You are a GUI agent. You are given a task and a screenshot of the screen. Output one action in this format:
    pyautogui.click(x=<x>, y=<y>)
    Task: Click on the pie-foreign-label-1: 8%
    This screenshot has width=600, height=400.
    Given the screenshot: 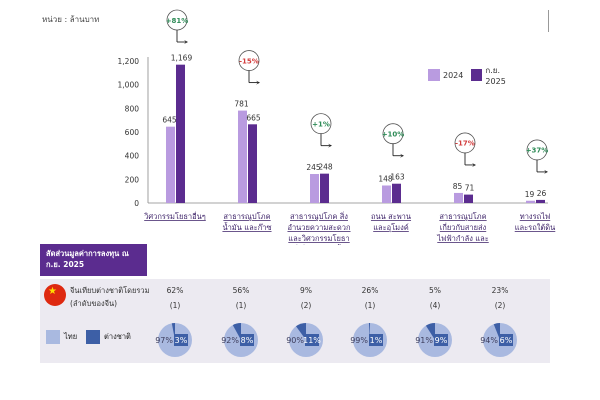 What is the action you would take?
    pyautogui.click(x=247, y=340)
    